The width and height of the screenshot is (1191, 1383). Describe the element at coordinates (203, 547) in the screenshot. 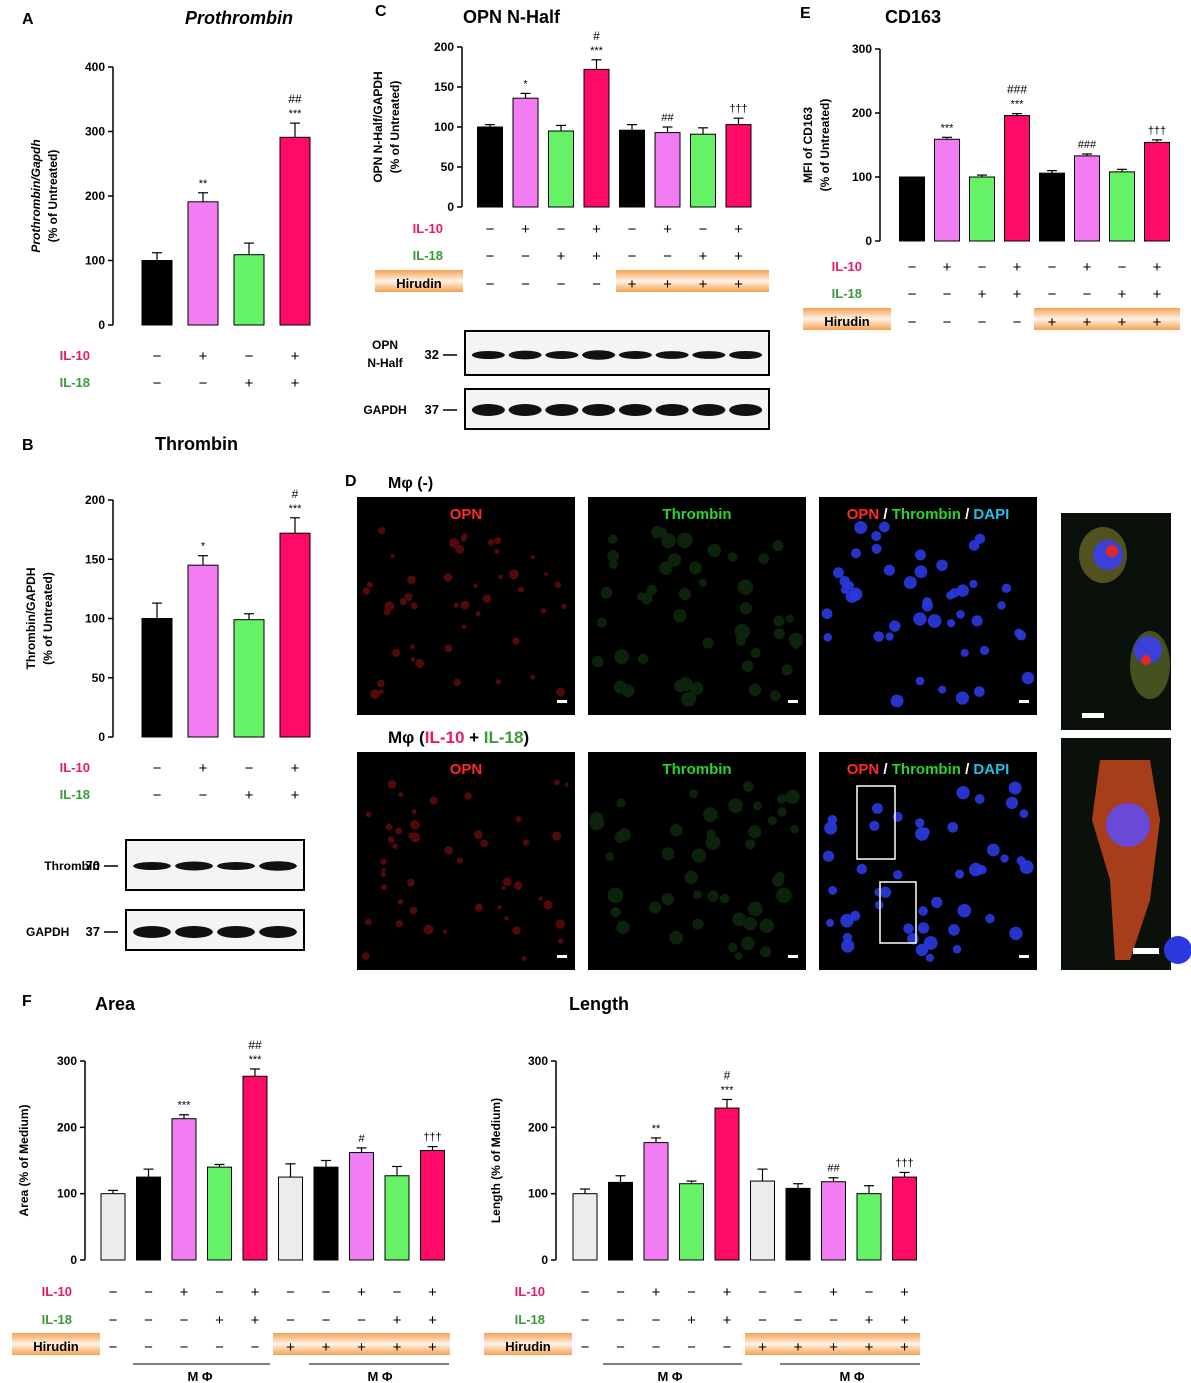

I see `significance-mark: *` at that location.